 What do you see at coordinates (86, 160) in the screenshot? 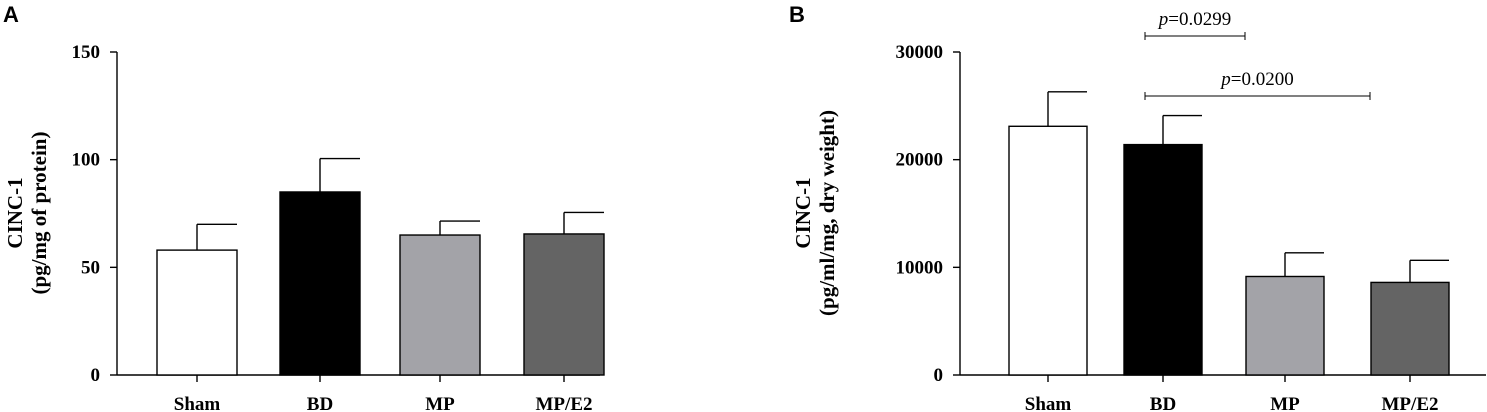
I see `y-tick-label: 100` at bounding box center [86, 160].